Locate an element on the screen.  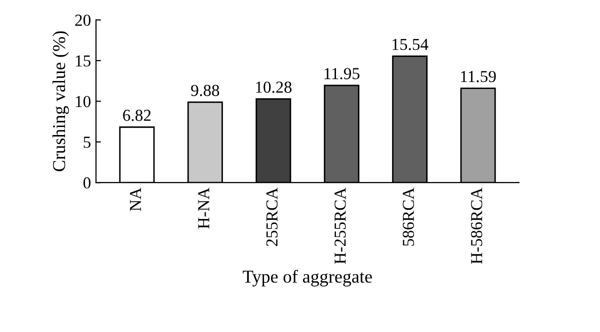
x-tick-label: H-255RCA is located at coordinates (340, 226).